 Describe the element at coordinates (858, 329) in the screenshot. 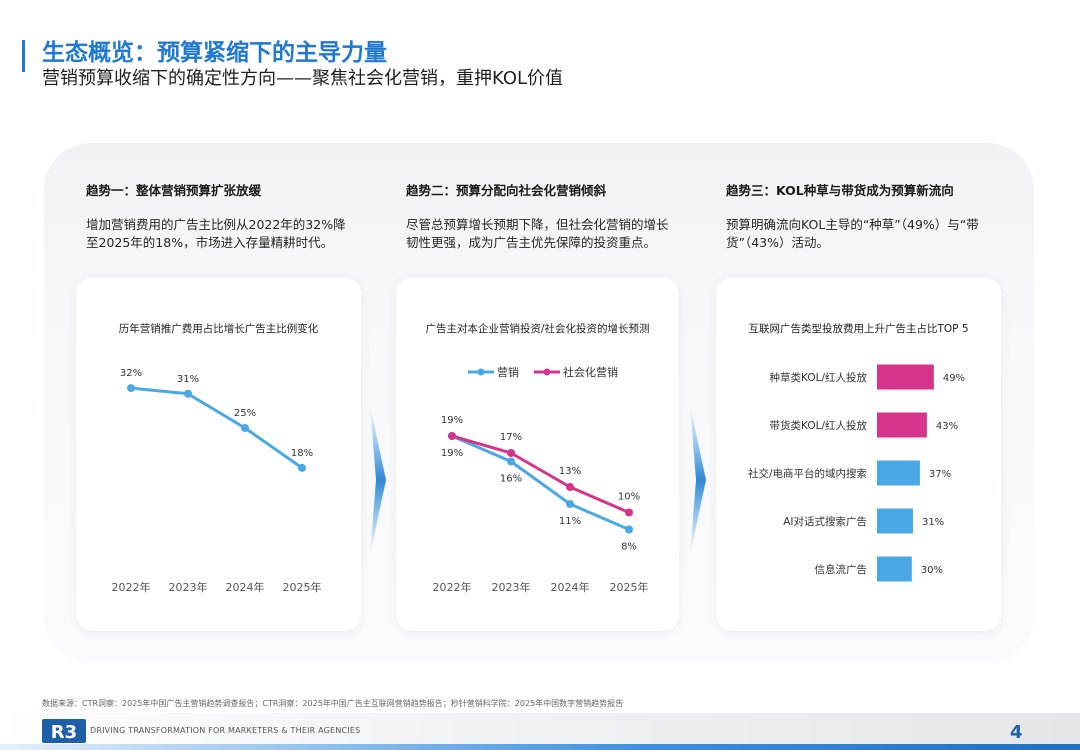

I see `chart-three-title: 互联网广告类型投放费用上升广告主占比TOP 5` at that location.